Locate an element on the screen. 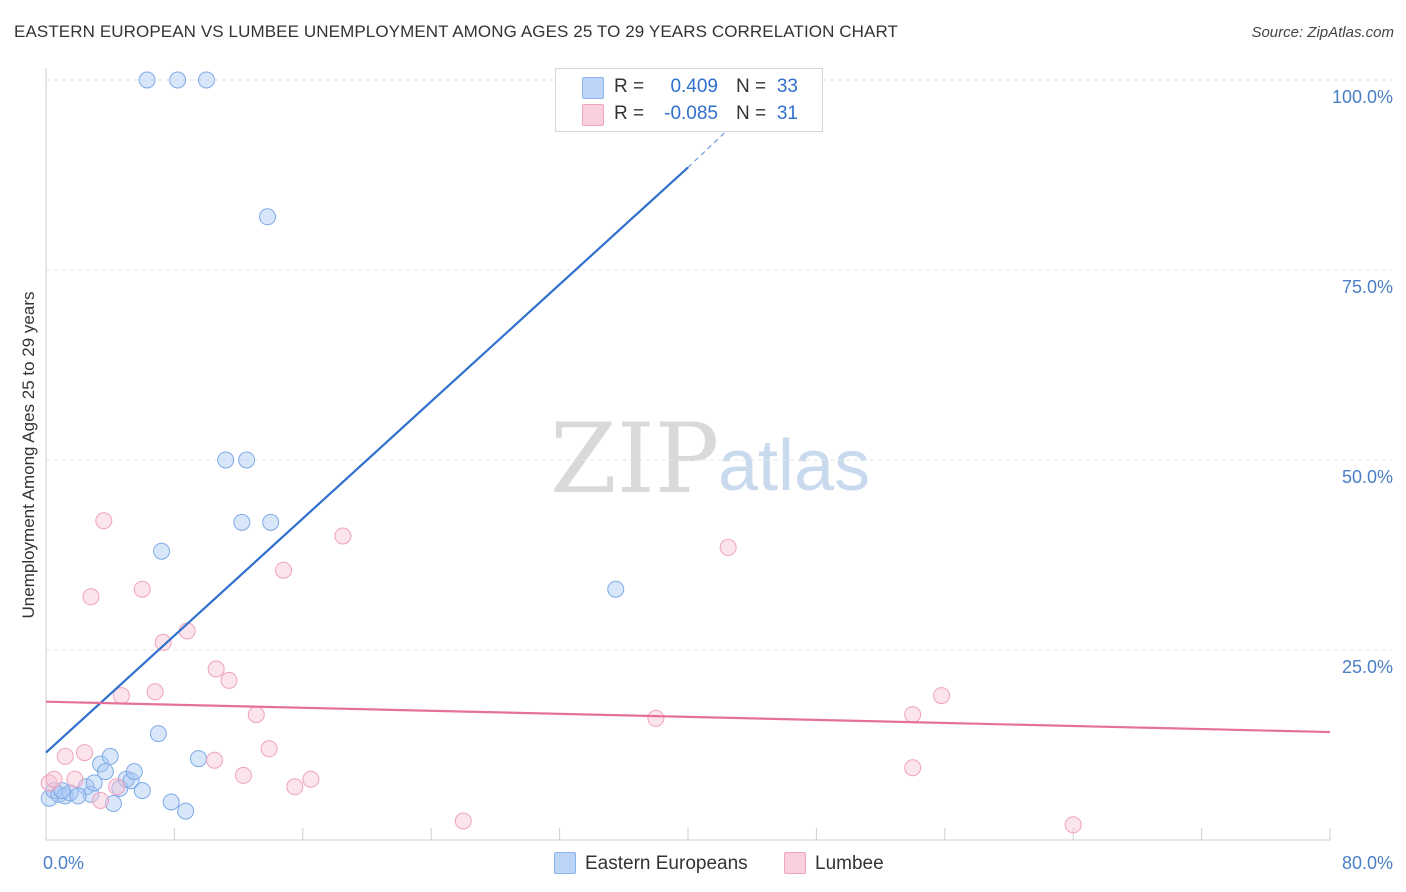  legend-row-lumbee: R = -0.085 N = 31 is located at coordinates (689, 114).